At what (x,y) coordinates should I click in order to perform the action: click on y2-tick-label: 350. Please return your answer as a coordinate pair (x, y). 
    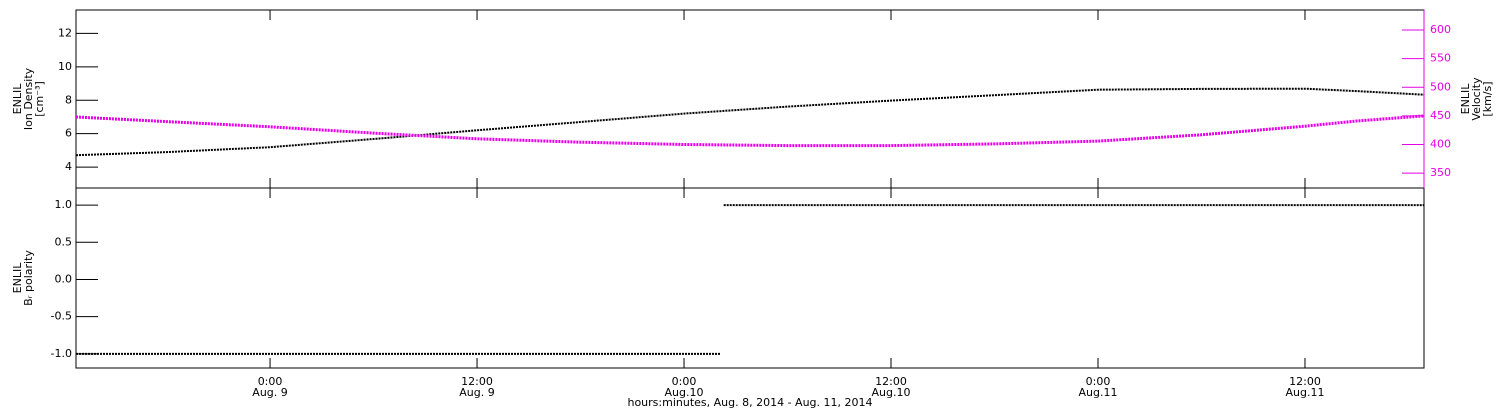
    Looking at the image, I should click on (1440, 172).